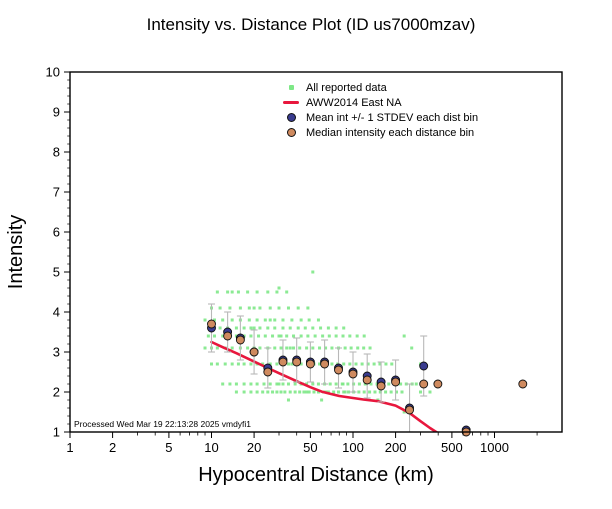 The image size is (612, 509). I want to click on legend-item-aww2014-east-na: AWW2014 East NA, so click(380, 102).